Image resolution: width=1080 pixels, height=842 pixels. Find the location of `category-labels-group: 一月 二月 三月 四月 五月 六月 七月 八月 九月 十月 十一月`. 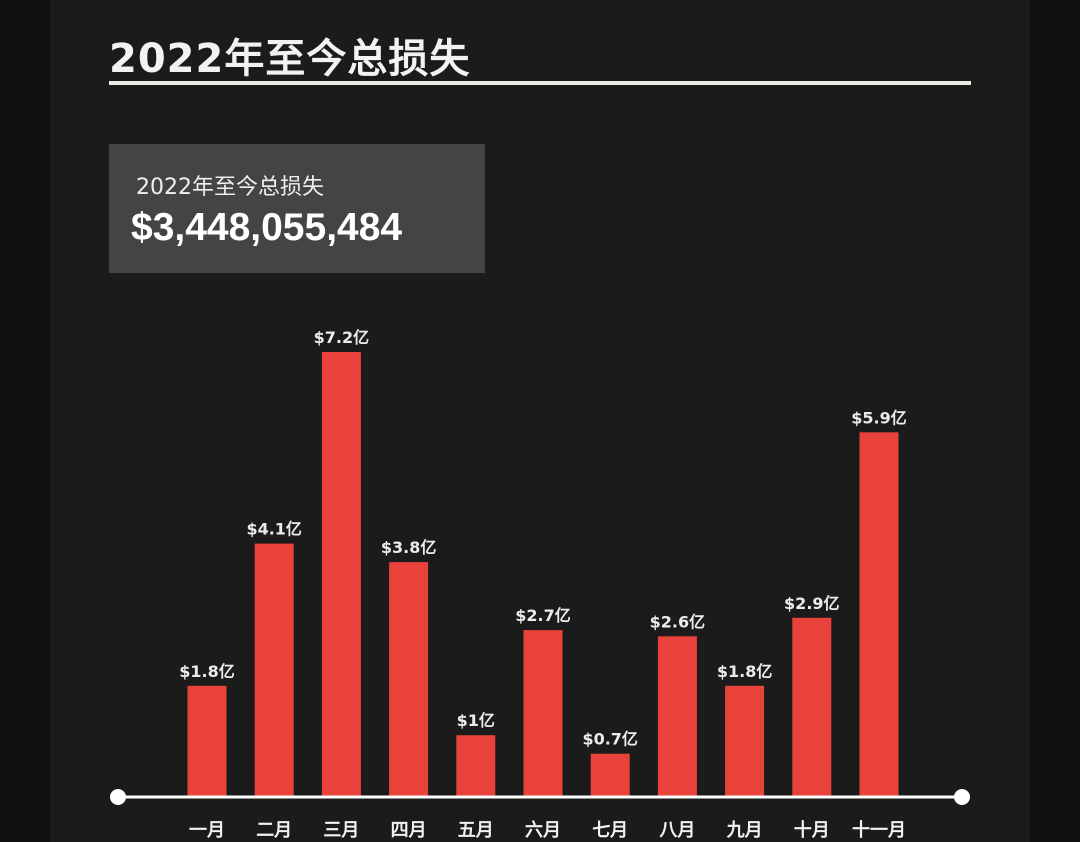

category-labels-group: 一月 二月 三月 四月 五月 六月 七月 八月 九月 十月 十一月 is located at coordinates (547, 830).